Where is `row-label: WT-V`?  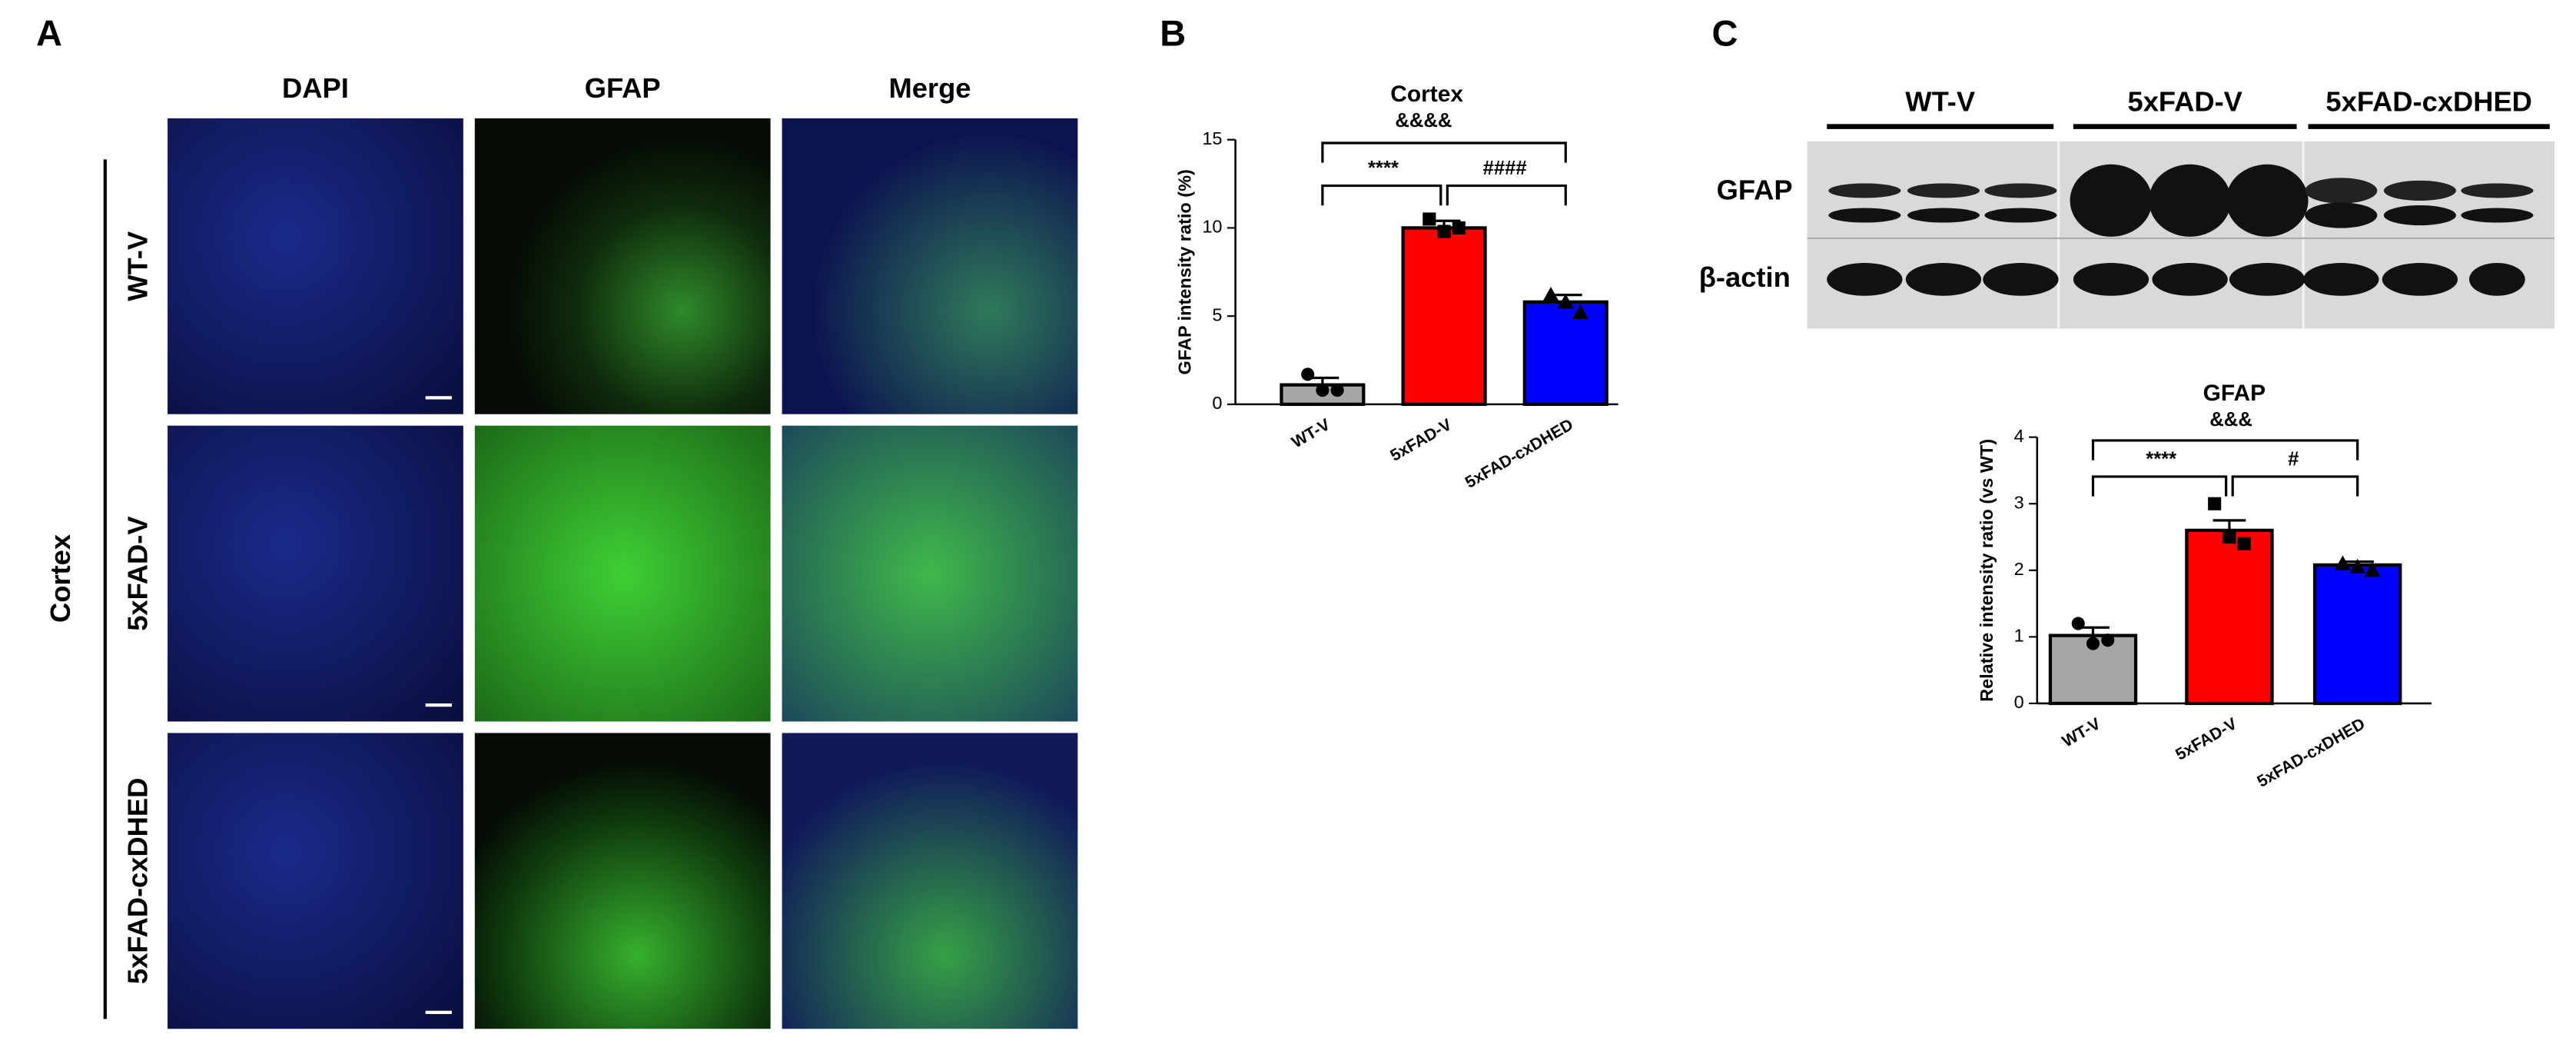
row-label: WT-V is located at coordinates (137, 266).